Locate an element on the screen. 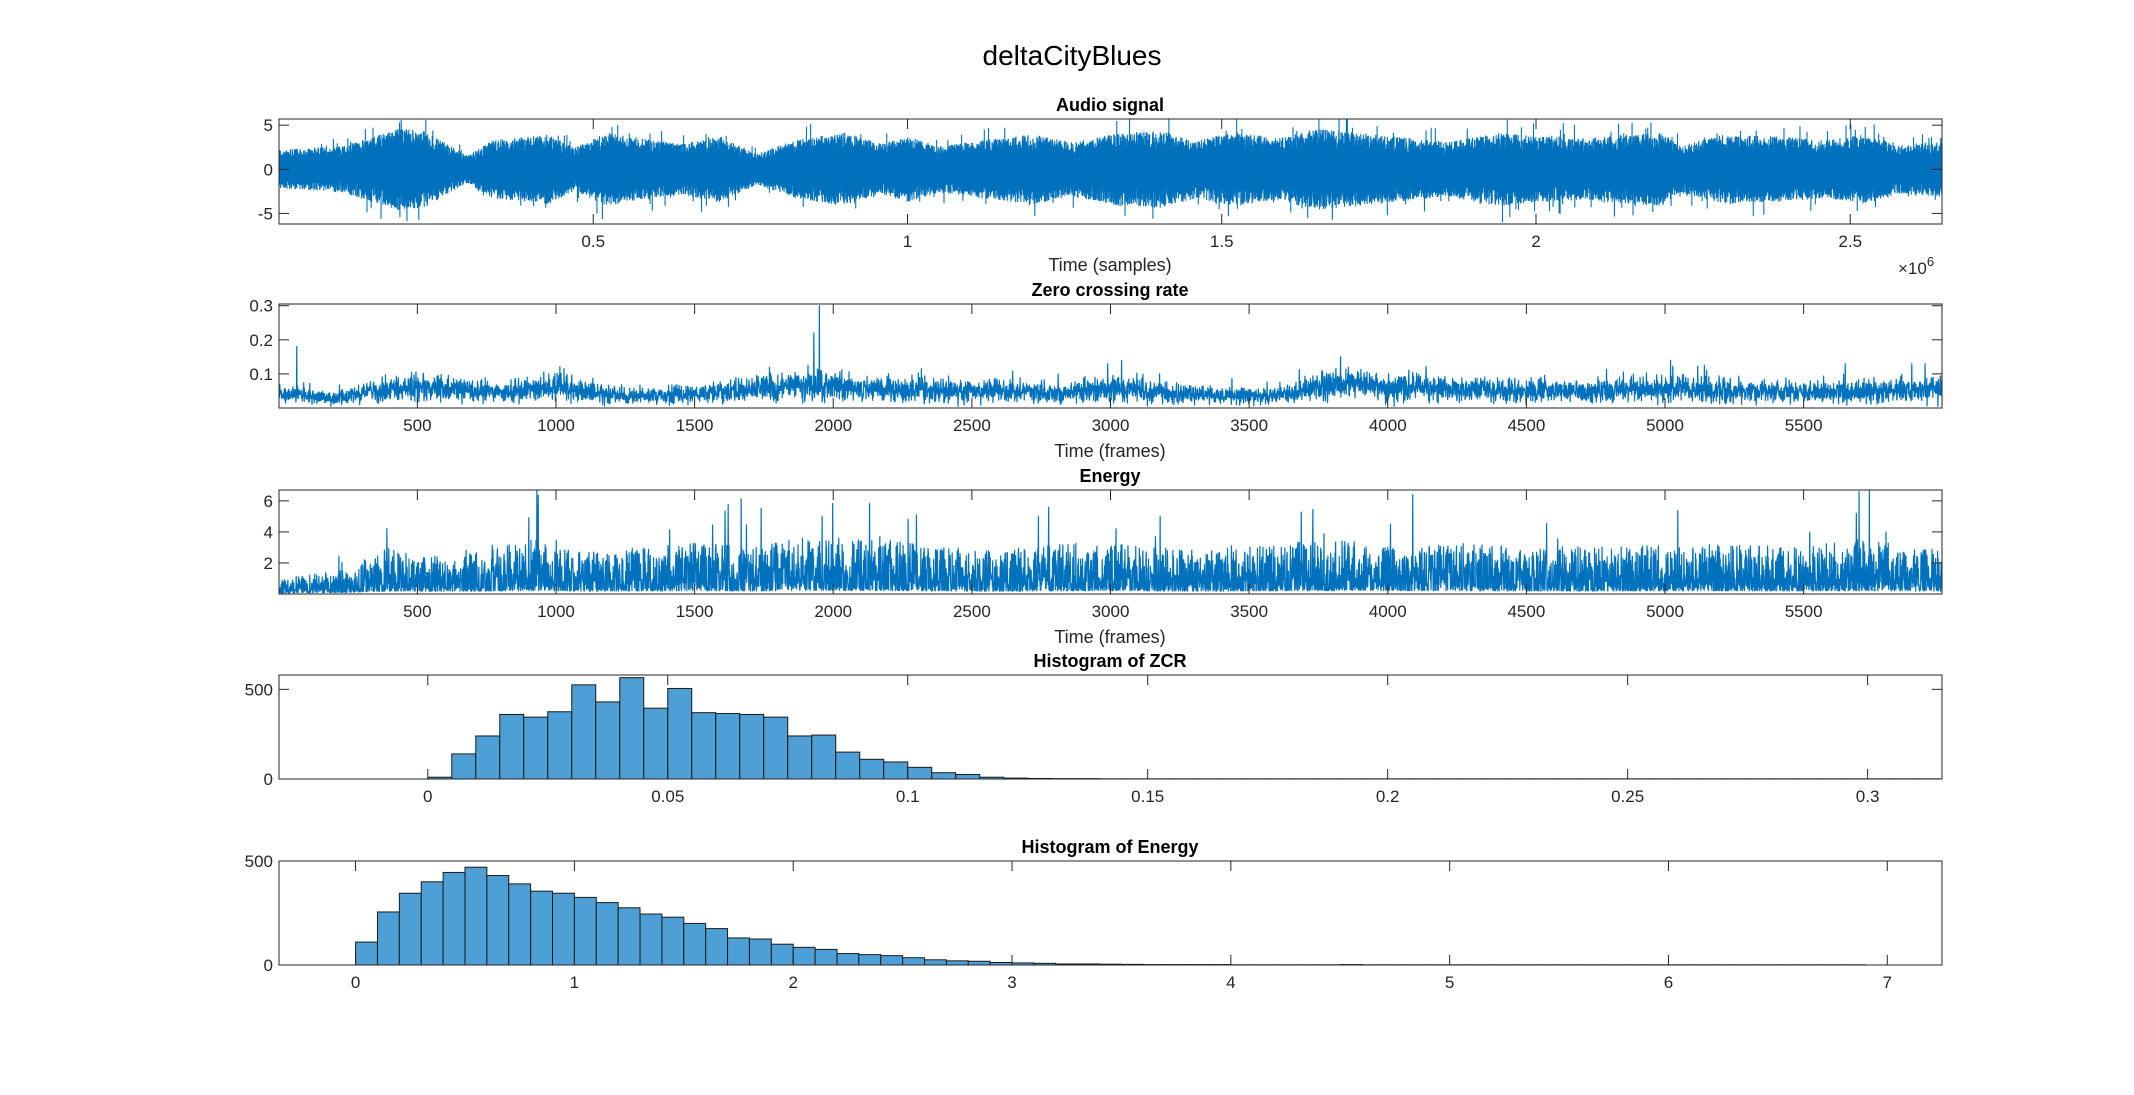  audio-ytick-label: 5 is located at coordinates (268, 125).